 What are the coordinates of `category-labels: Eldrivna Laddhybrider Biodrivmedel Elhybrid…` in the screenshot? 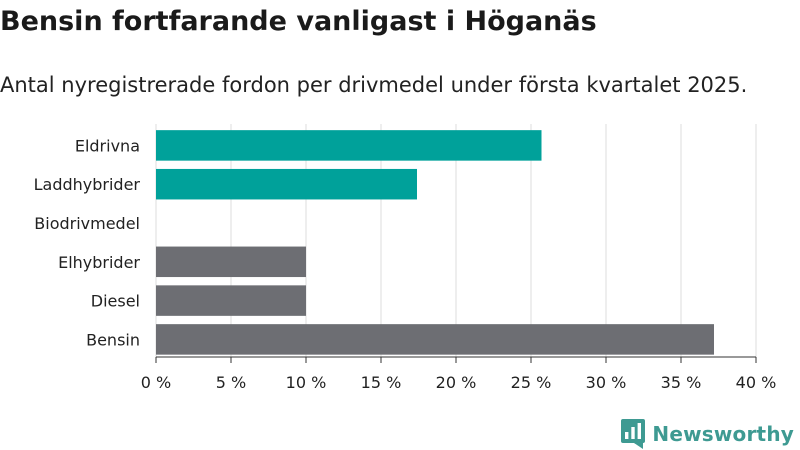 It's located at (87, 242).